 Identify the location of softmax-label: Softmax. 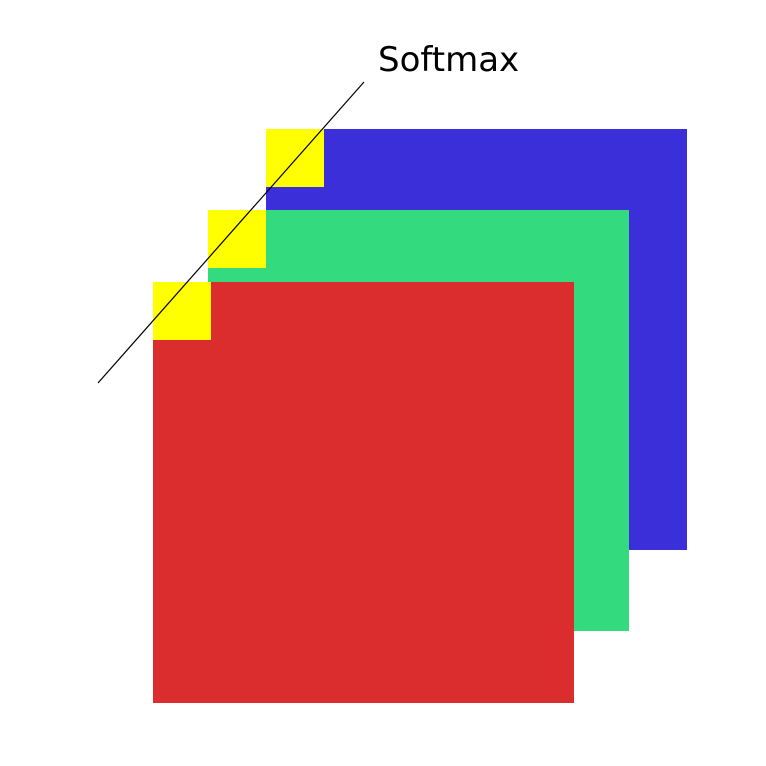
(449, 60).